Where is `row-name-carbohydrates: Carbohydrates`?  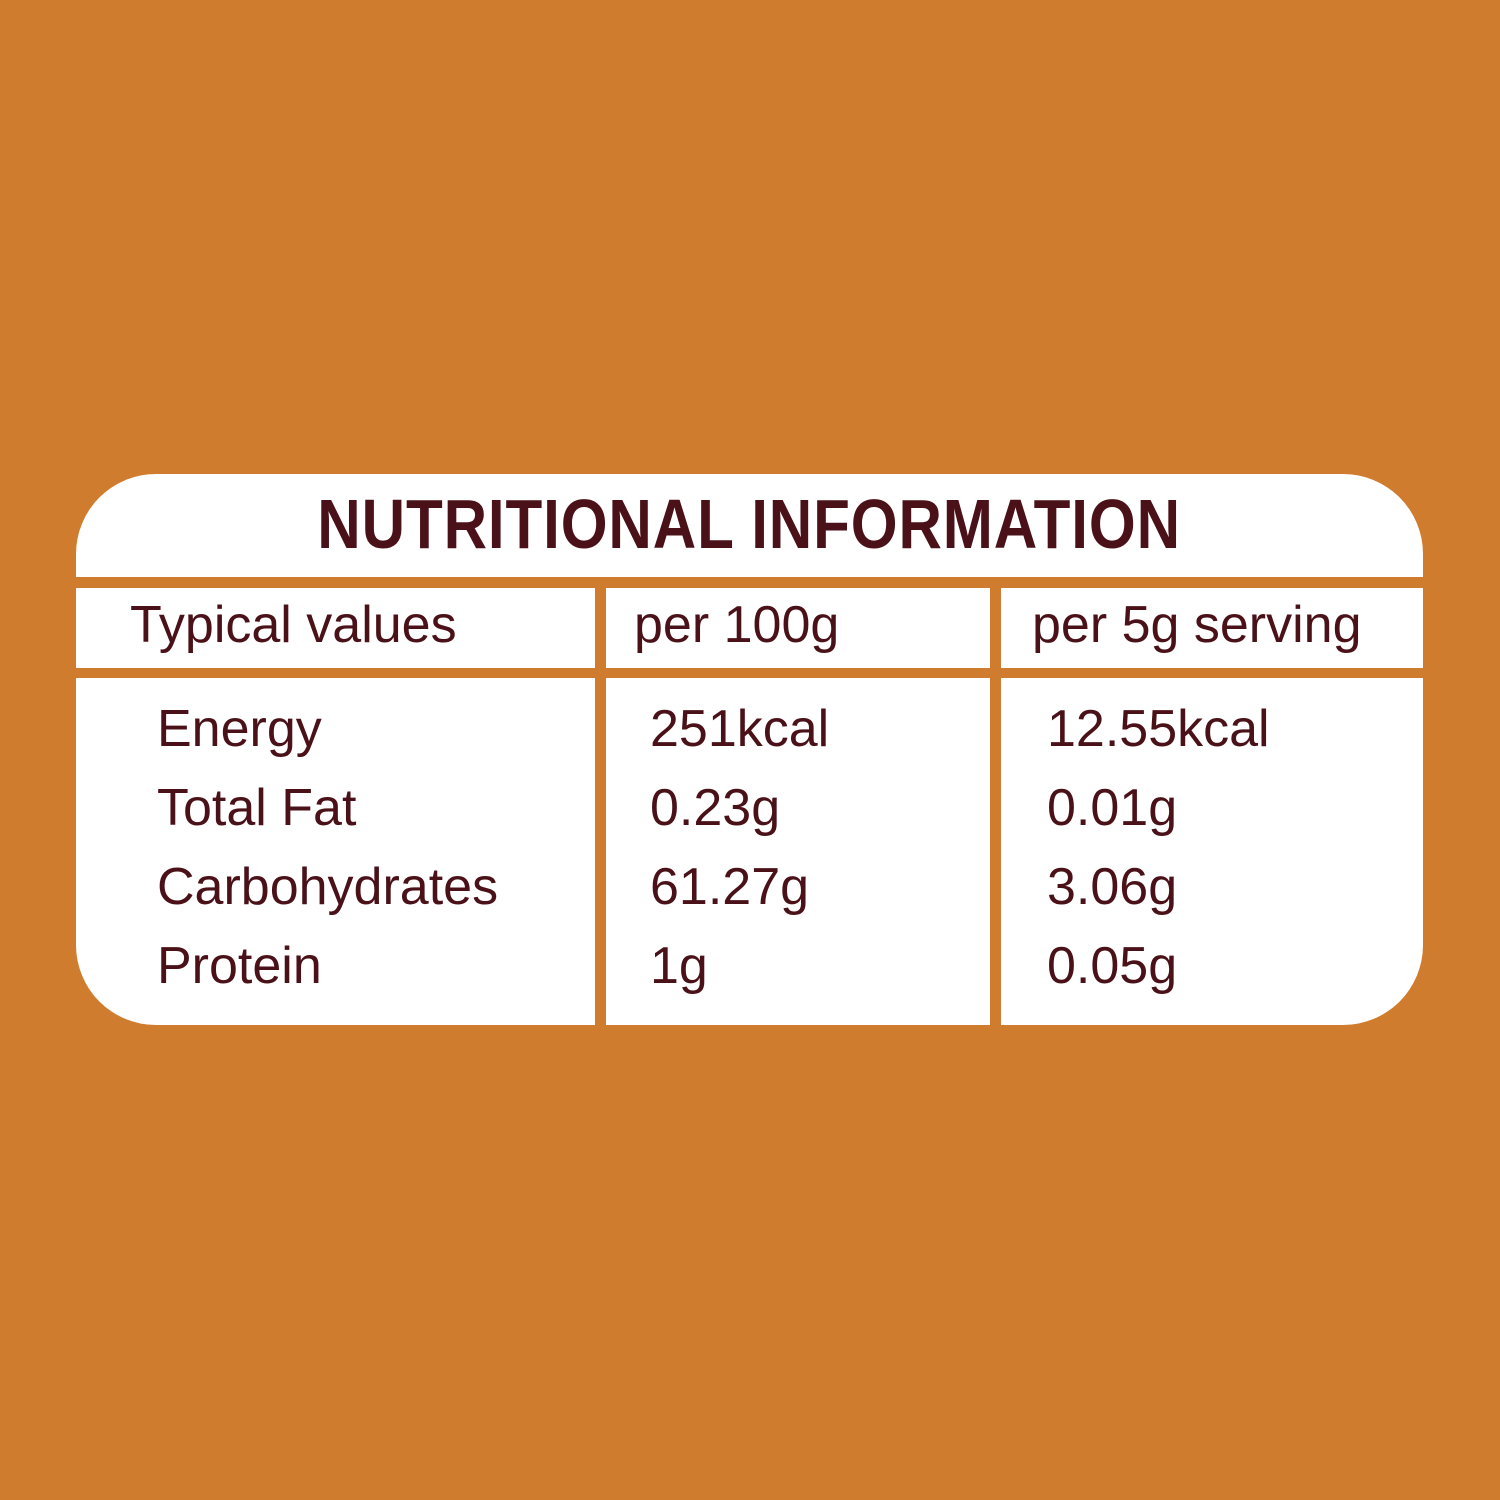 row-name-carbohydrates: Carbohydrates is located at coordinates (328, 887).